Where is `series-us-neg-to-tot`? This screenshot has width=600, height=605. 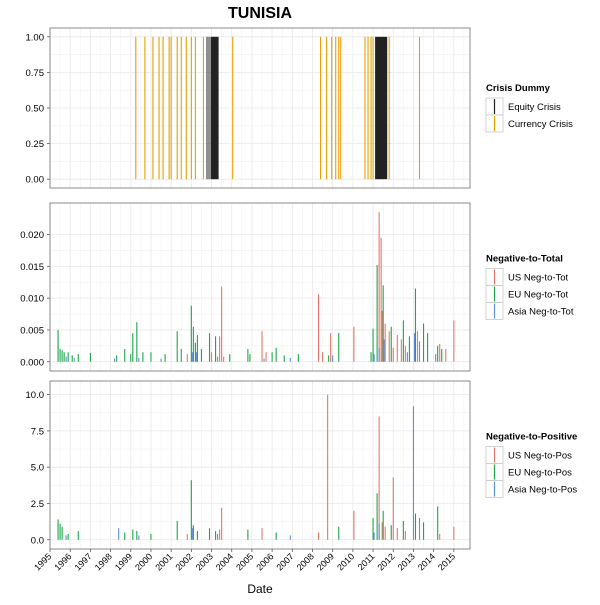
series-us-neg-to-tot is located at coordinates (320, 287).